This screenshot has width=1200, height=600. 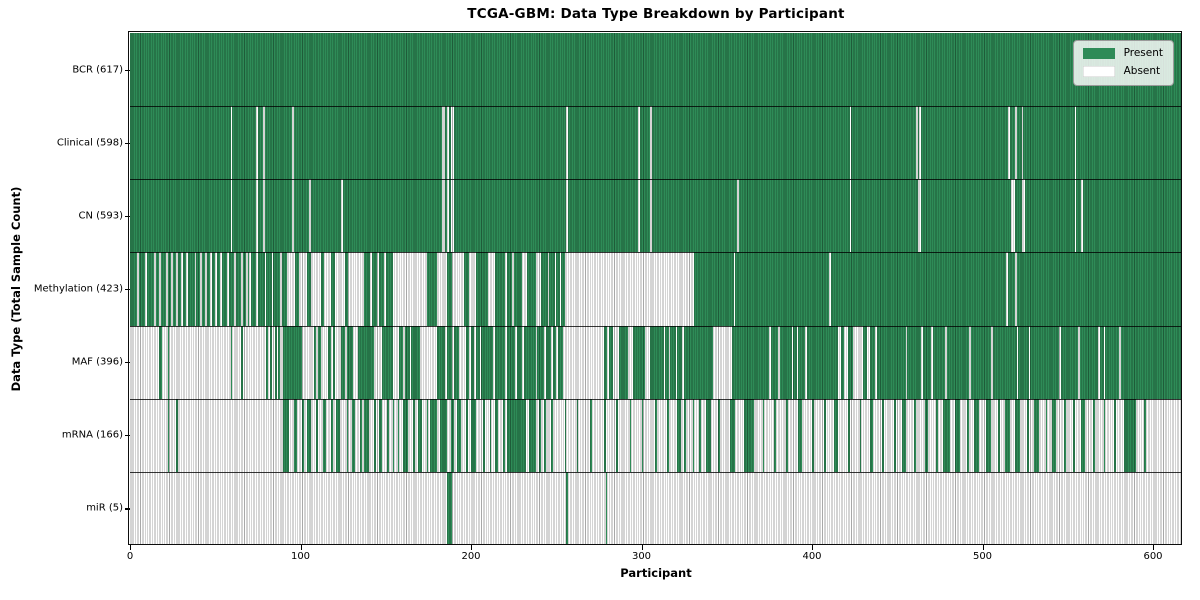 What do you see at coordinates (100, 216) in the screenshot?
I see `y-tick-label: CN (593)` at bounding box center [100, 216].